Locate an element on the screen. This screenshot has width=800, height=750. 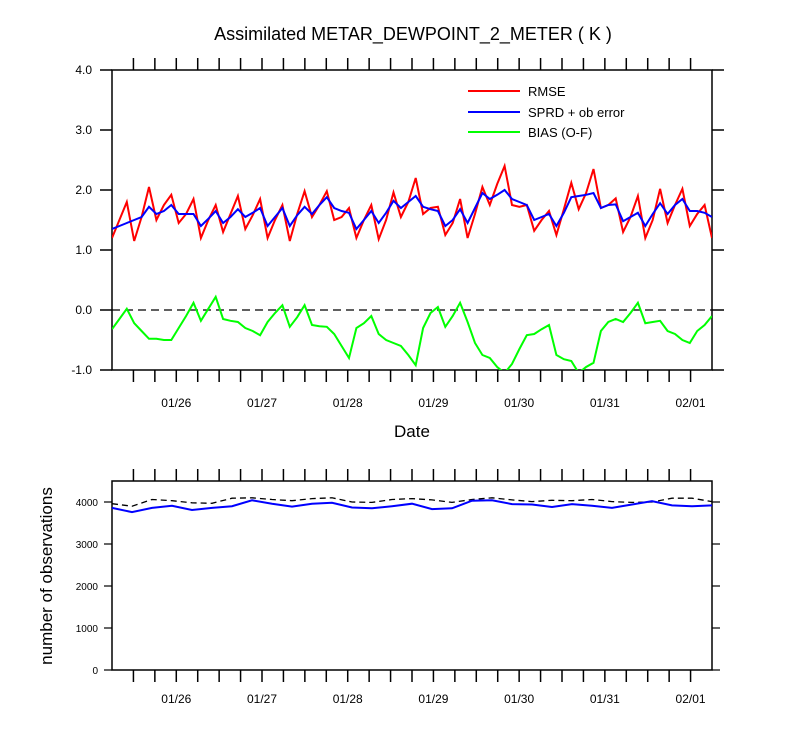
y-tick-label: 0 is located at coordinates (95, 671).